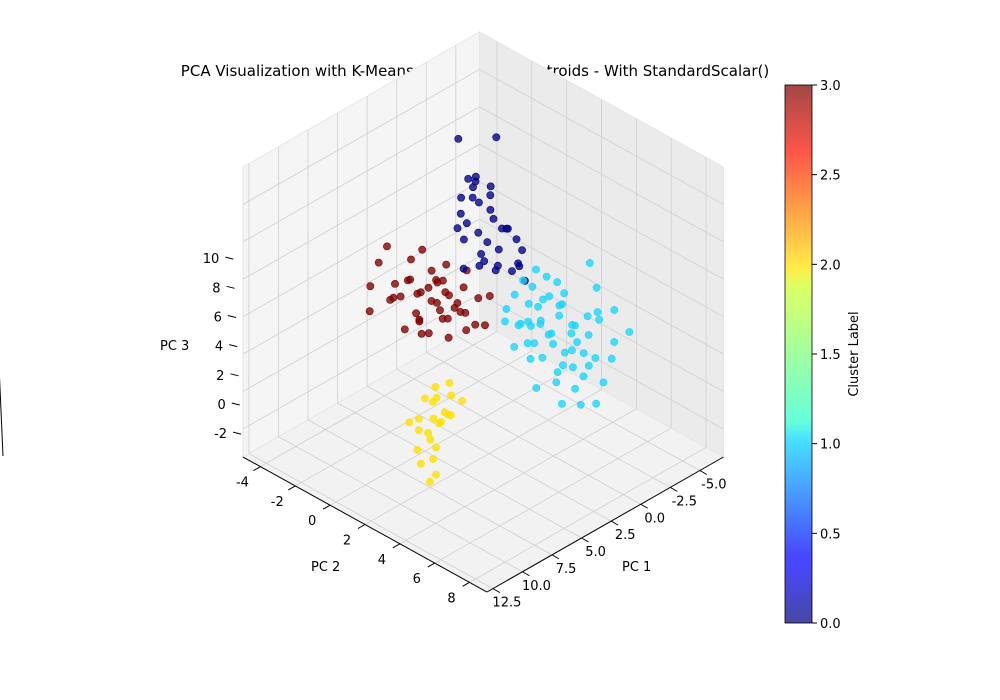 The width and height of the screenshot is (1000, 700). I want to click on y-tick-label: 6, so click(417, 579).